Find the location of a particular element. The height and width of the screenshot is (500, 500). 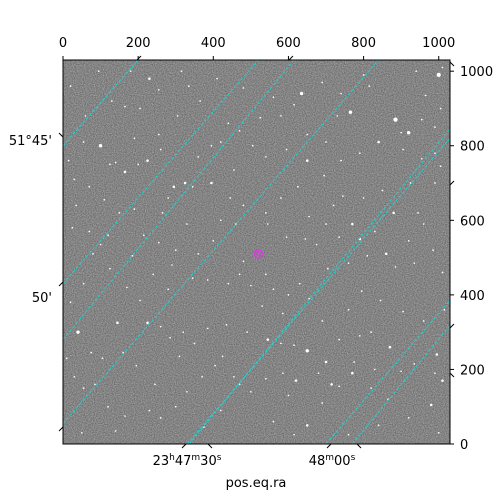

source-marker-inner is located at coordinates (258, 253).